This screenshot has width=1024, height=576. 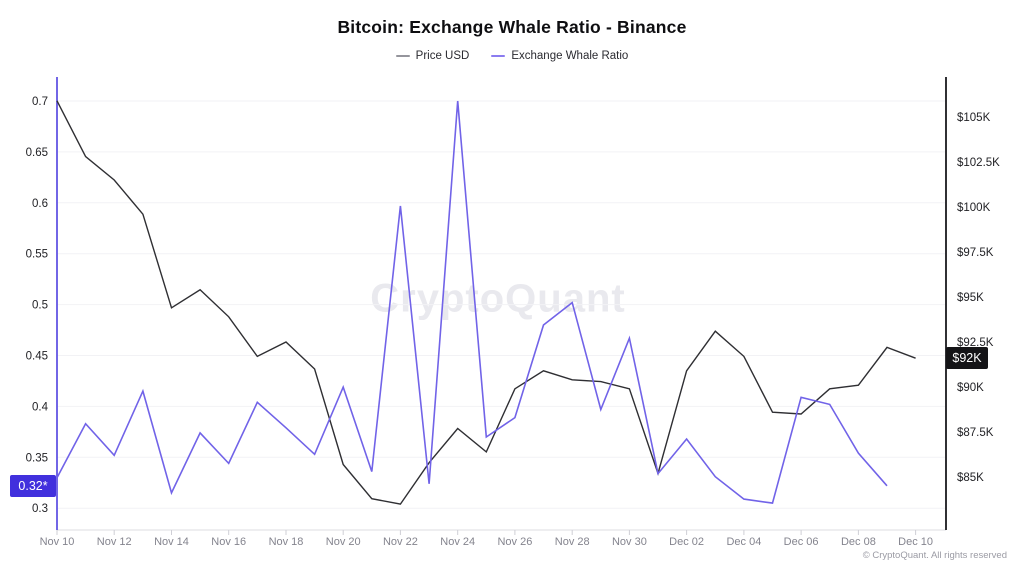 What do you see at coordinates (37, 458) in the screenshot?
I see `left-axis-tick-label: 0.35` at bounding box center [37, 458].